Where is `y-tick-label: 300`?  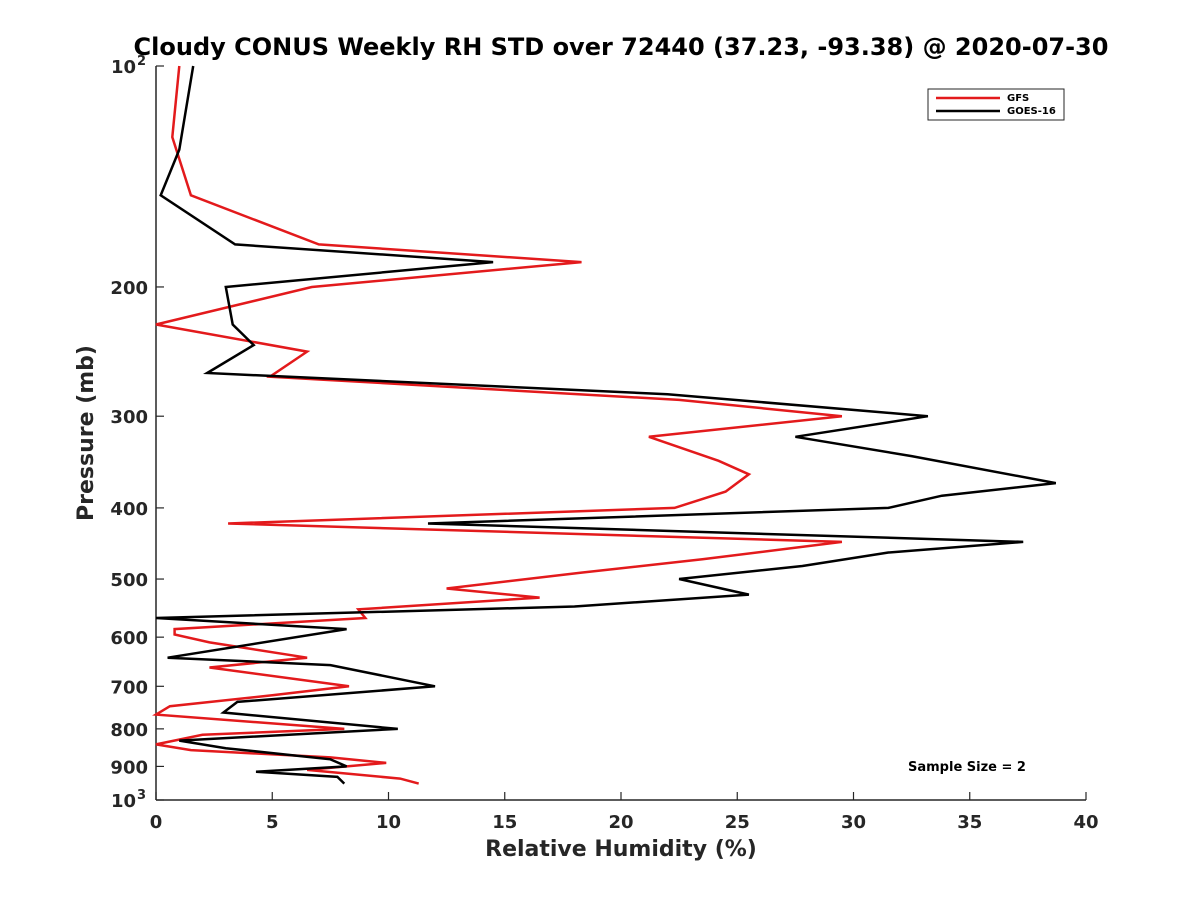 y-tick-label: 300 is located at coordinates (129, 417).